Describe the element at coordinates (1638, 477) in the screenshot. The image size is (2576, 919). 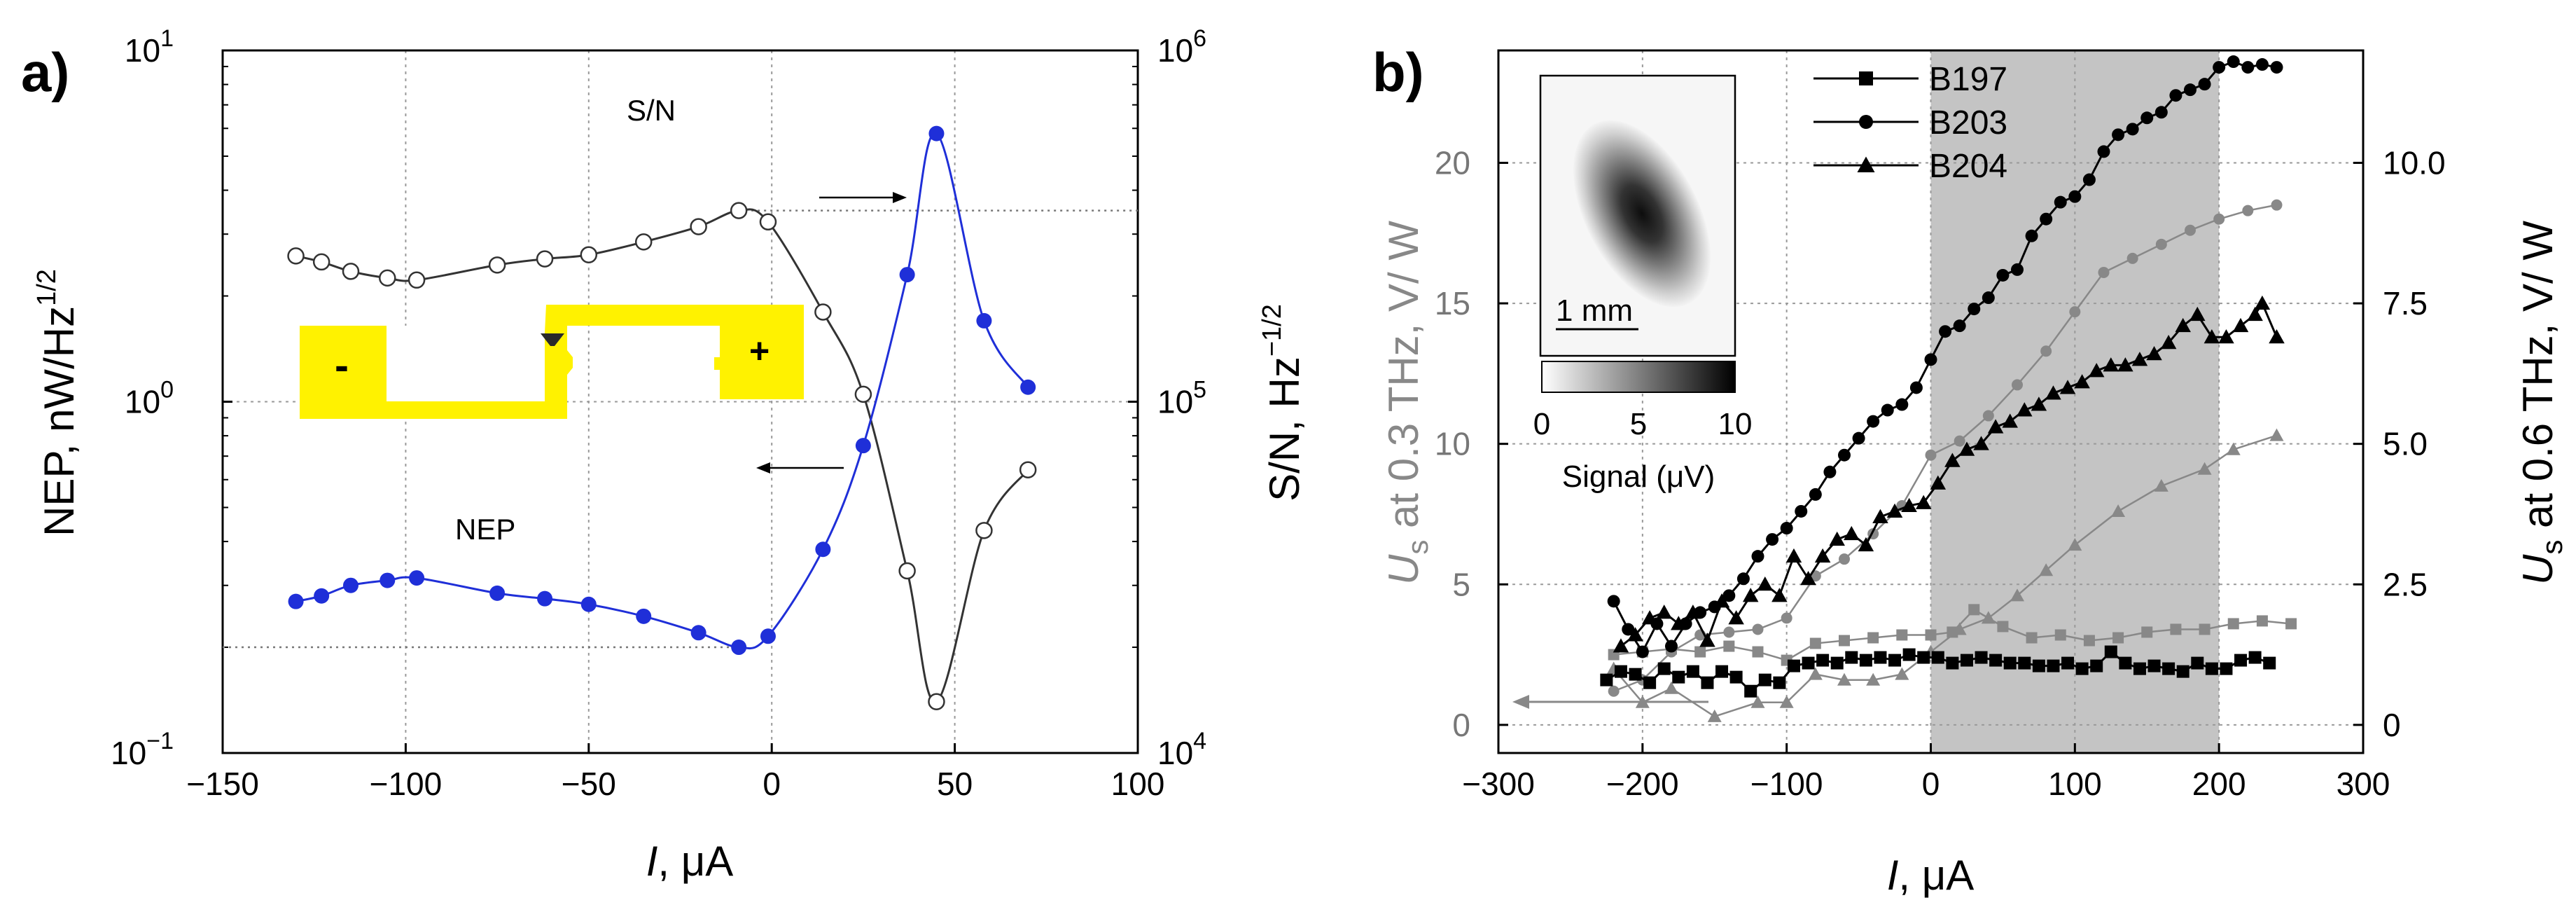
I see `colorbar-label: Signal (μV)` at that location.